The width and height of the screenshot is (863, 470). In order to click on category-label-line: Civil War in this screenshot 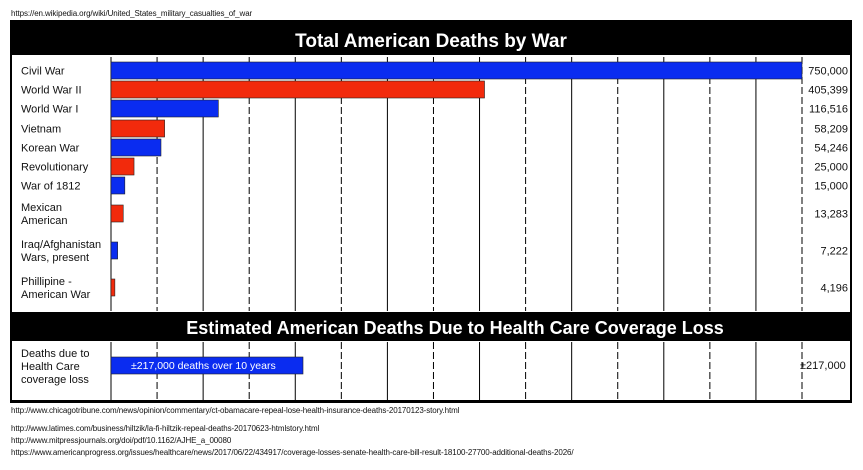, I will do `click(43, 72)`.